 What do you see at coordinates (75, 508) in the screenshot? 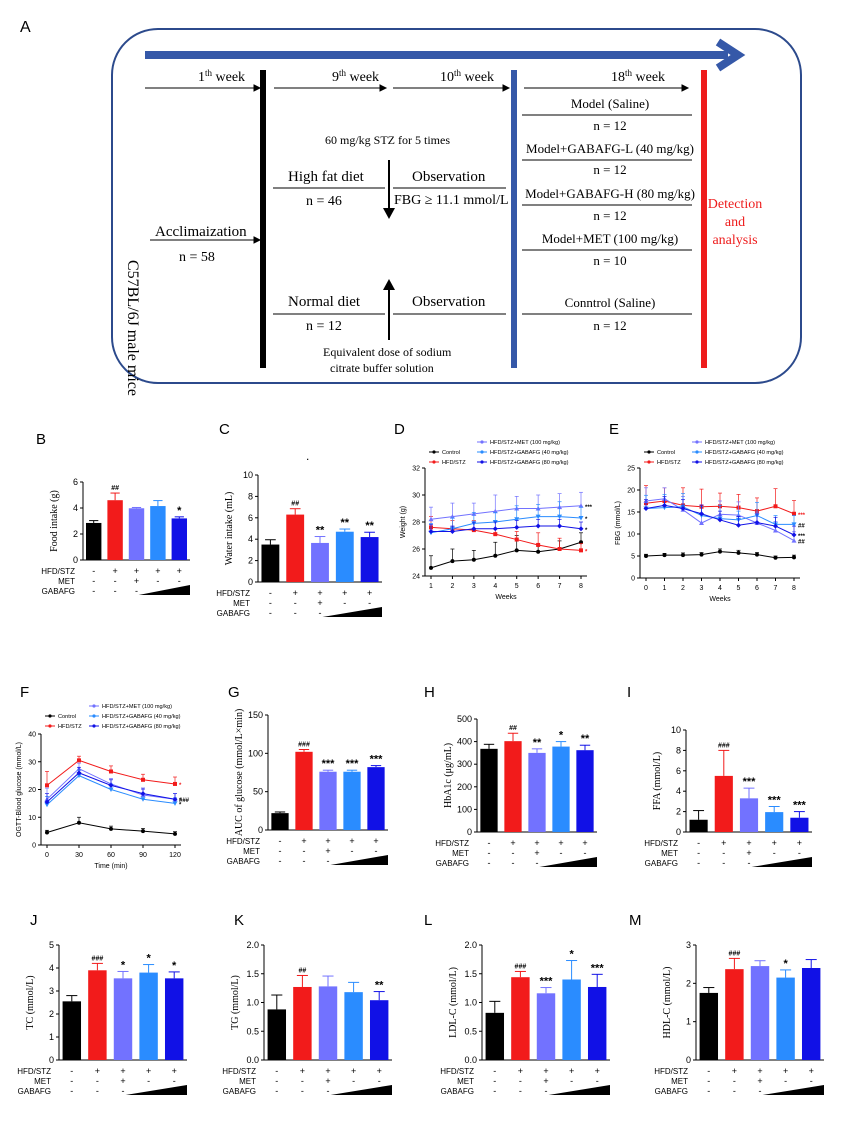
I see `y-tick-label: 4` at bounding box center [75, 508].